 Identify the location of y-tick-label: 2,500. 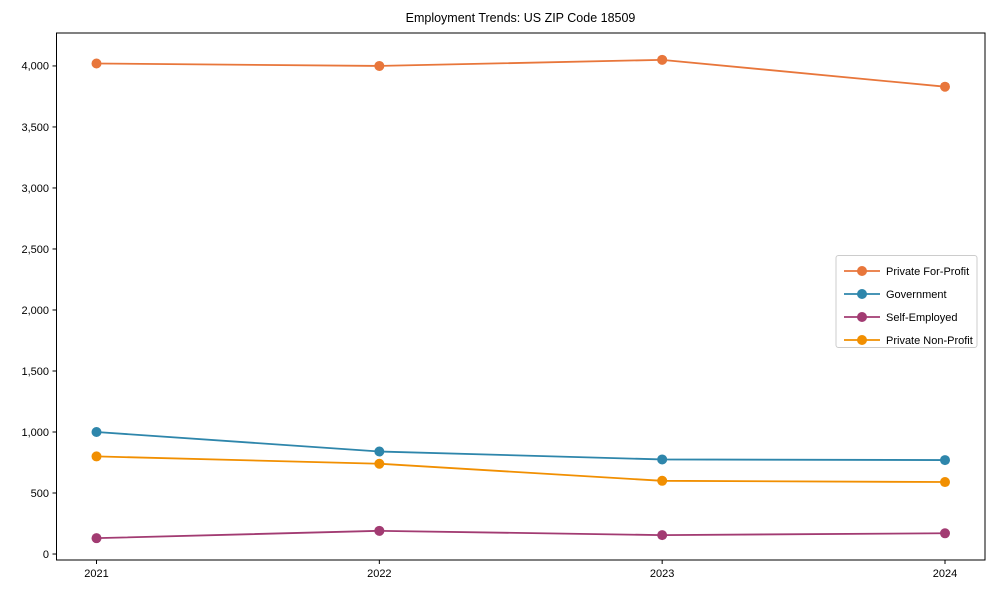
(35, 250).